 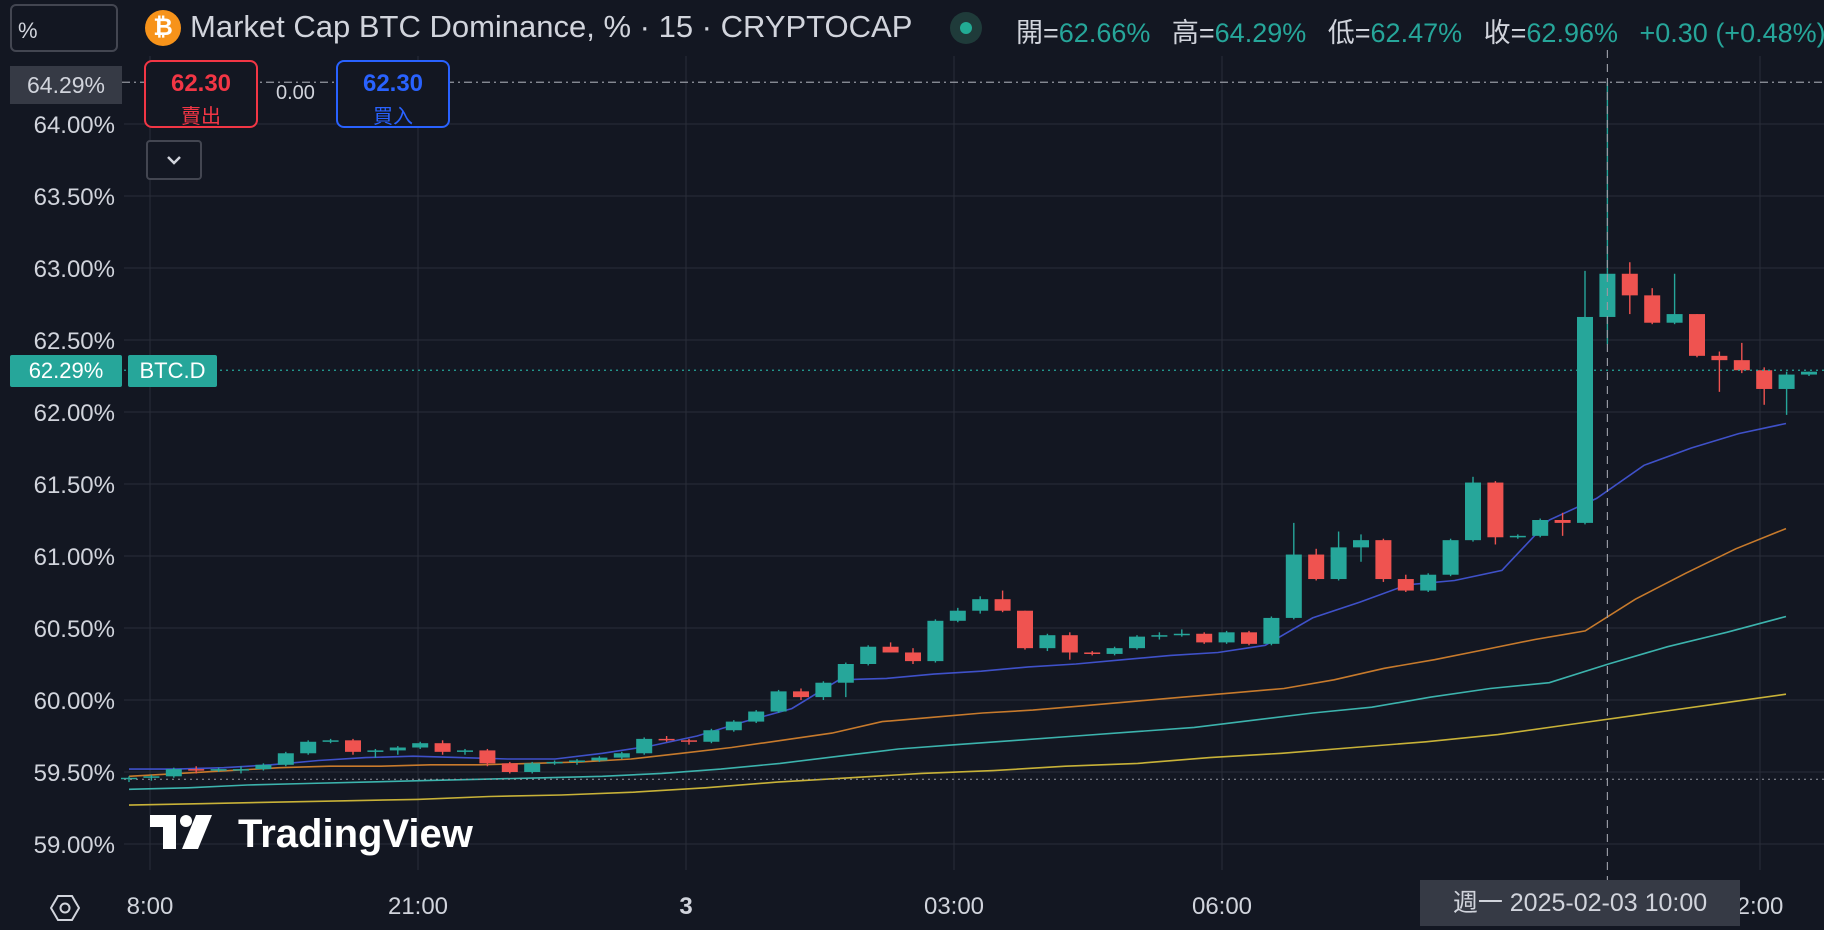 I want to click on collapse-toggle-button, so click(x=174, y=160).